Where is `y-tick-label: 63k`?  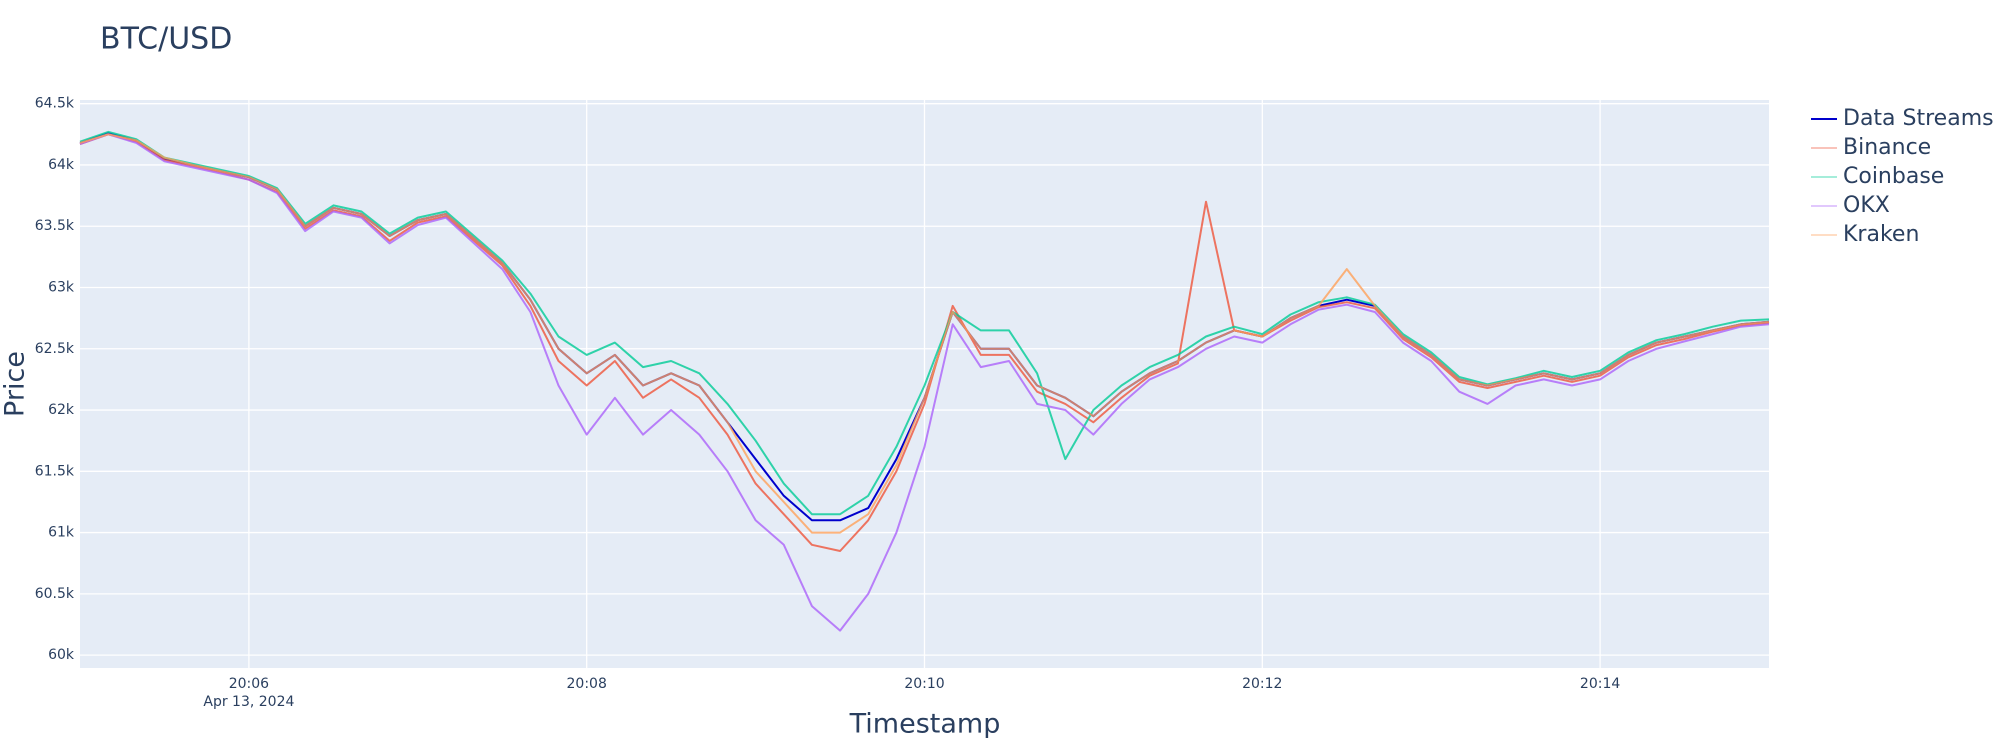 y-tick-label: 63k is located at coordinates (61, 287).